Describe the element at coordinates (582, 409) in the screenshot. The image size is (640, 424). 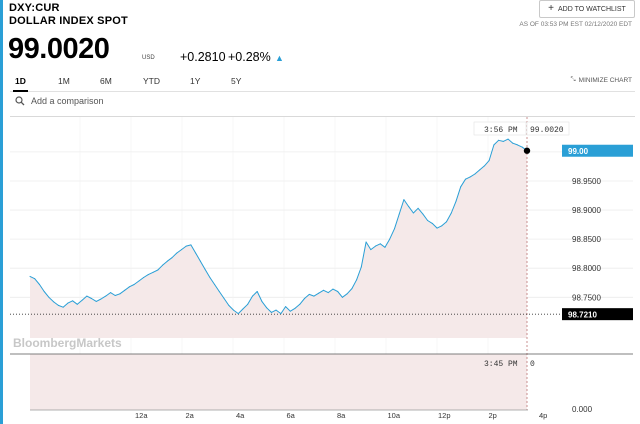
I see `volume-axis-label: 0.000` at that location.